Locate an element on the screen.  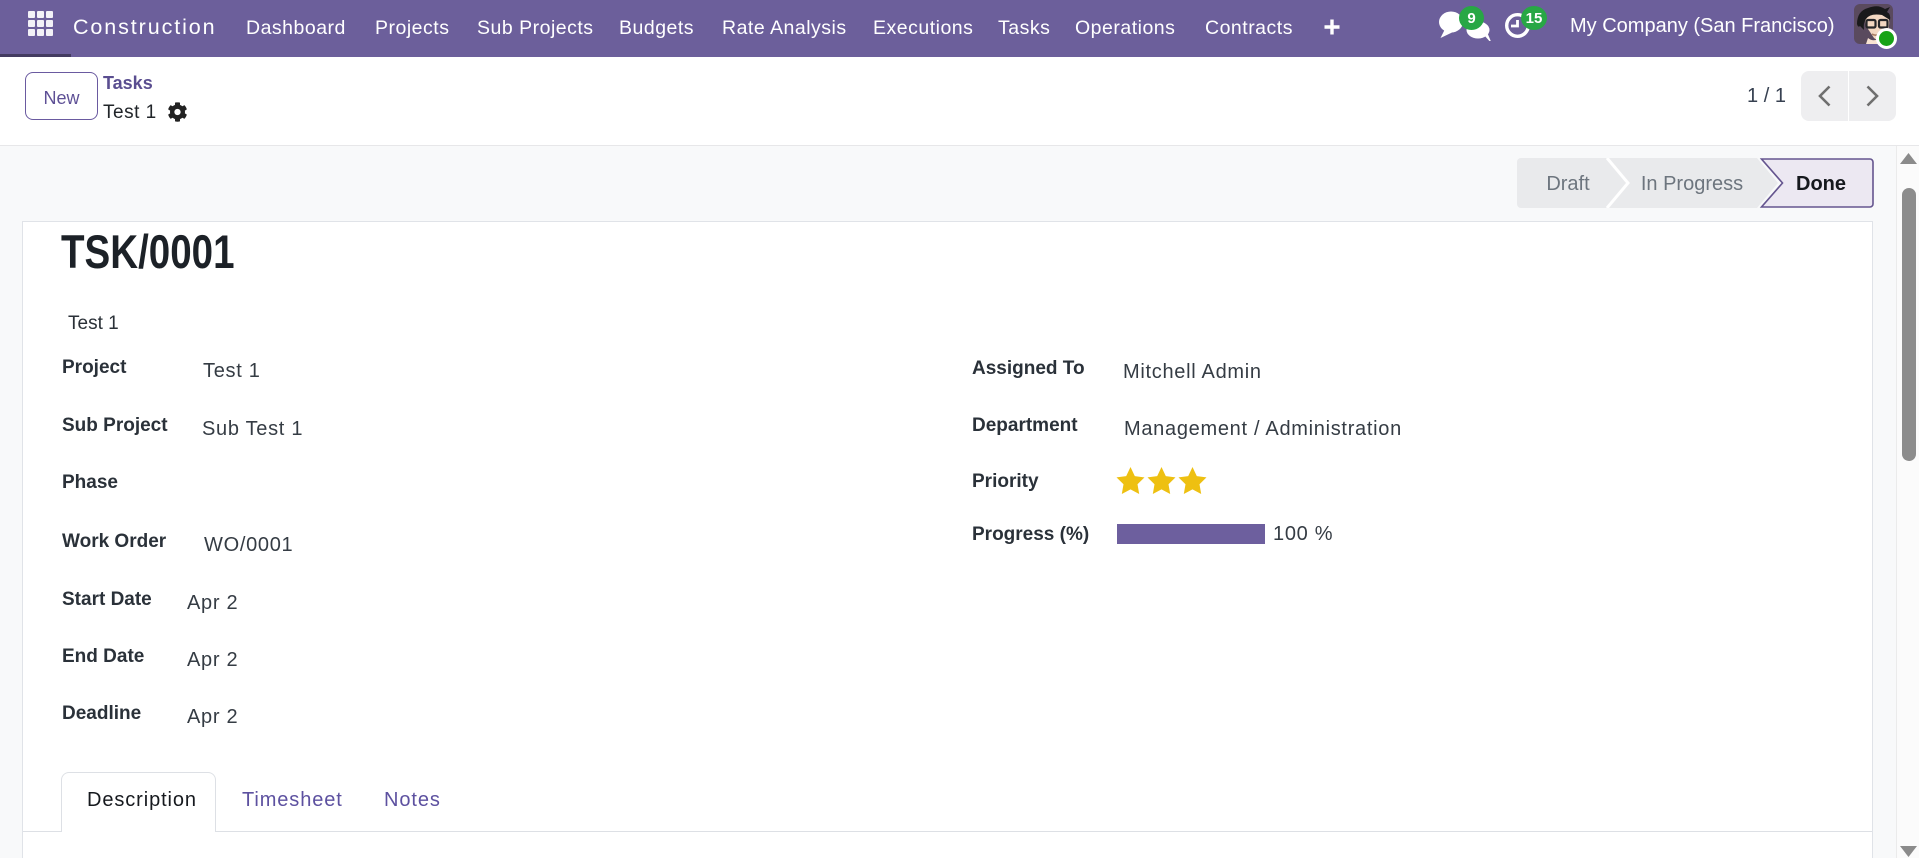
svg-text: Draft is located at coordinates (1568, 184).